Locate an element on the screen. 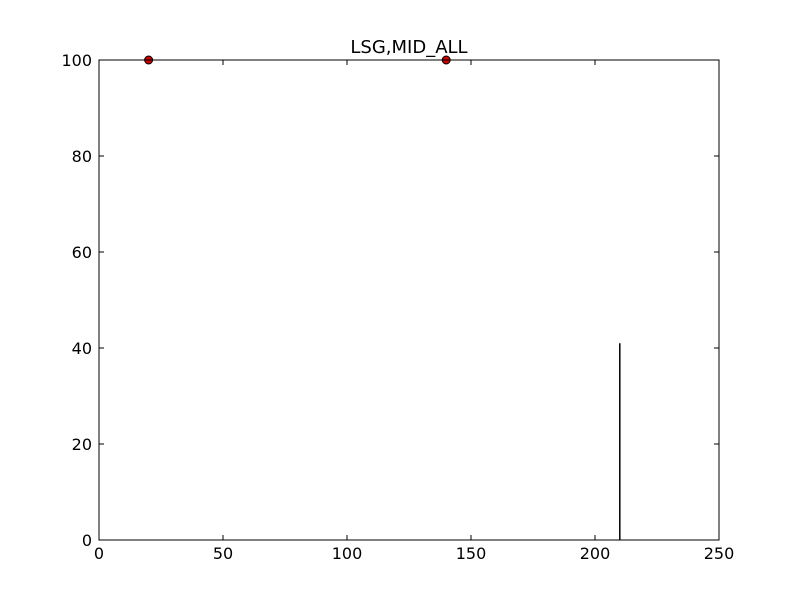 The image size is (800, 600). y-tick-label: 80 is located at coordinates (82, 156).